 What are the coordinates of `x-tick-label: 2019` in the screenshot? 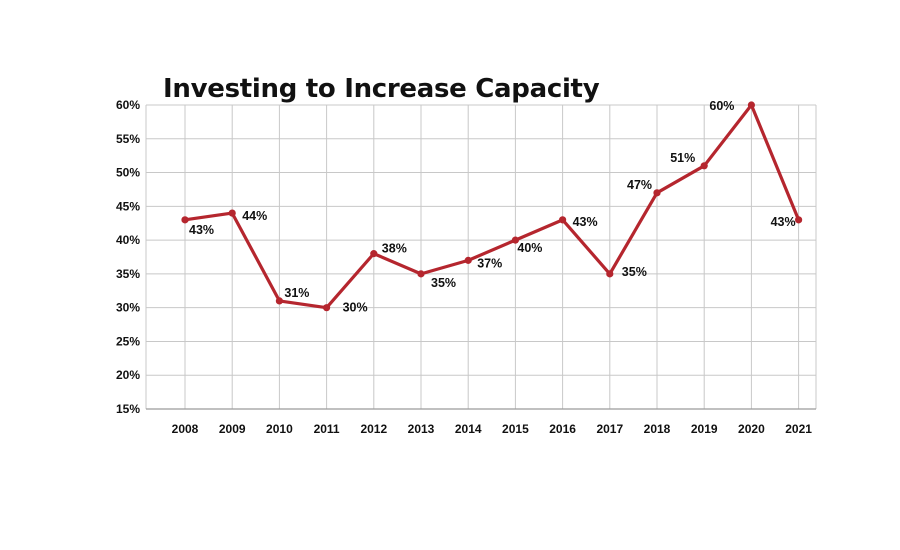 It's located at (704, 429).